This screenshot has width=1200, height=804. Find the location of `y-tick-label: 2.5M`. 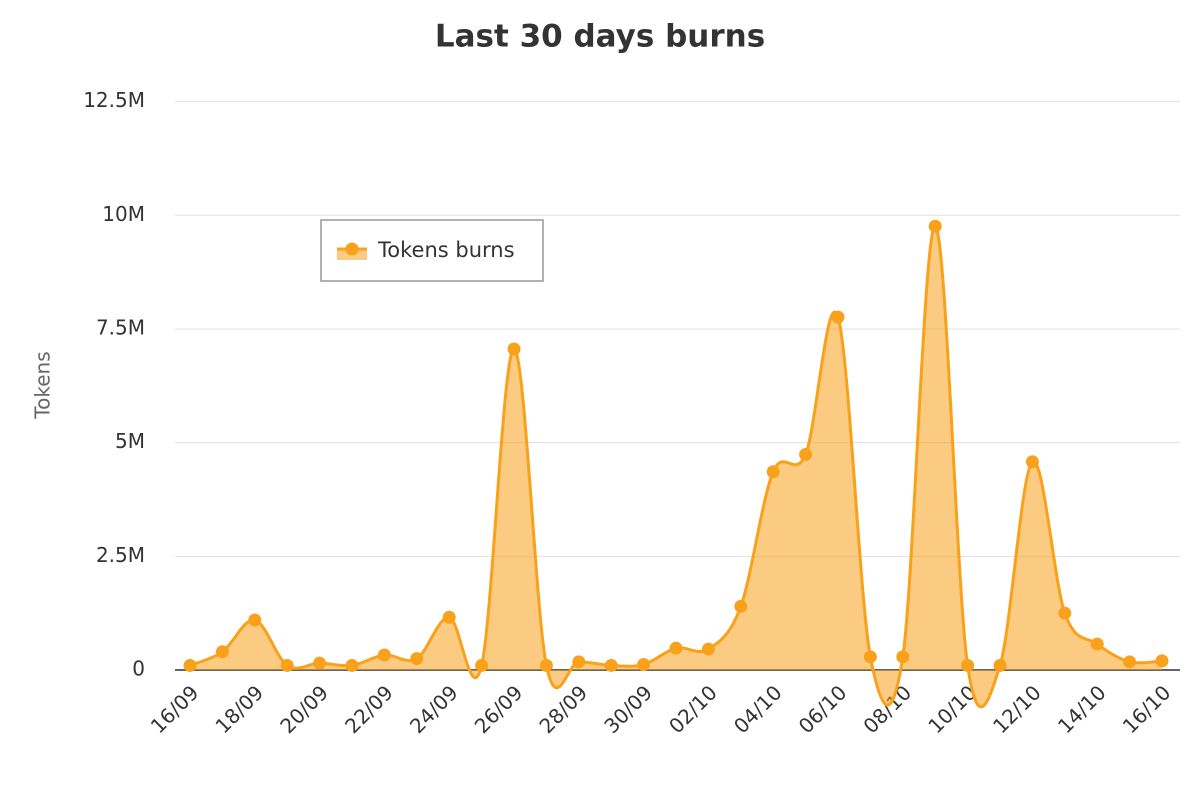

y-tick-label: 2.5M is located at coordinates (120, 555).